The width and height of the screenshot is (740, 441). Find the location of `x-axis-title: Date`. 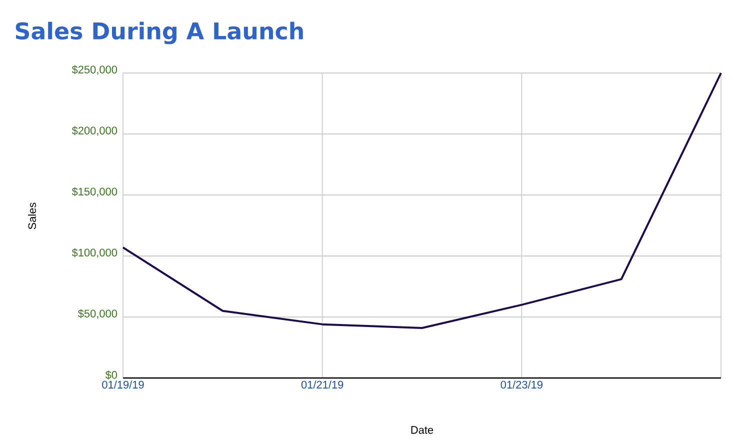

x-axis-title: Date is located at coordinates (422, 430).